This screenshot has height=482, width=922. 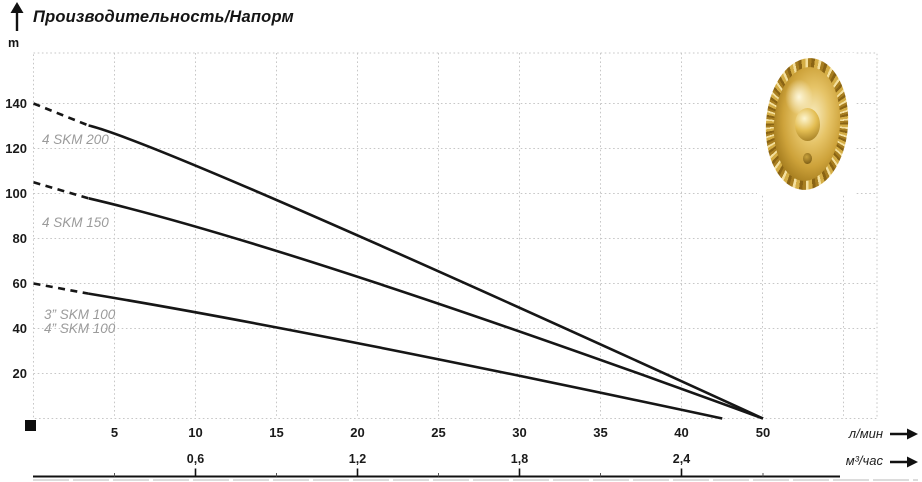 I want to click on y-axis-unit-label: m, so click(x=14, y=43).